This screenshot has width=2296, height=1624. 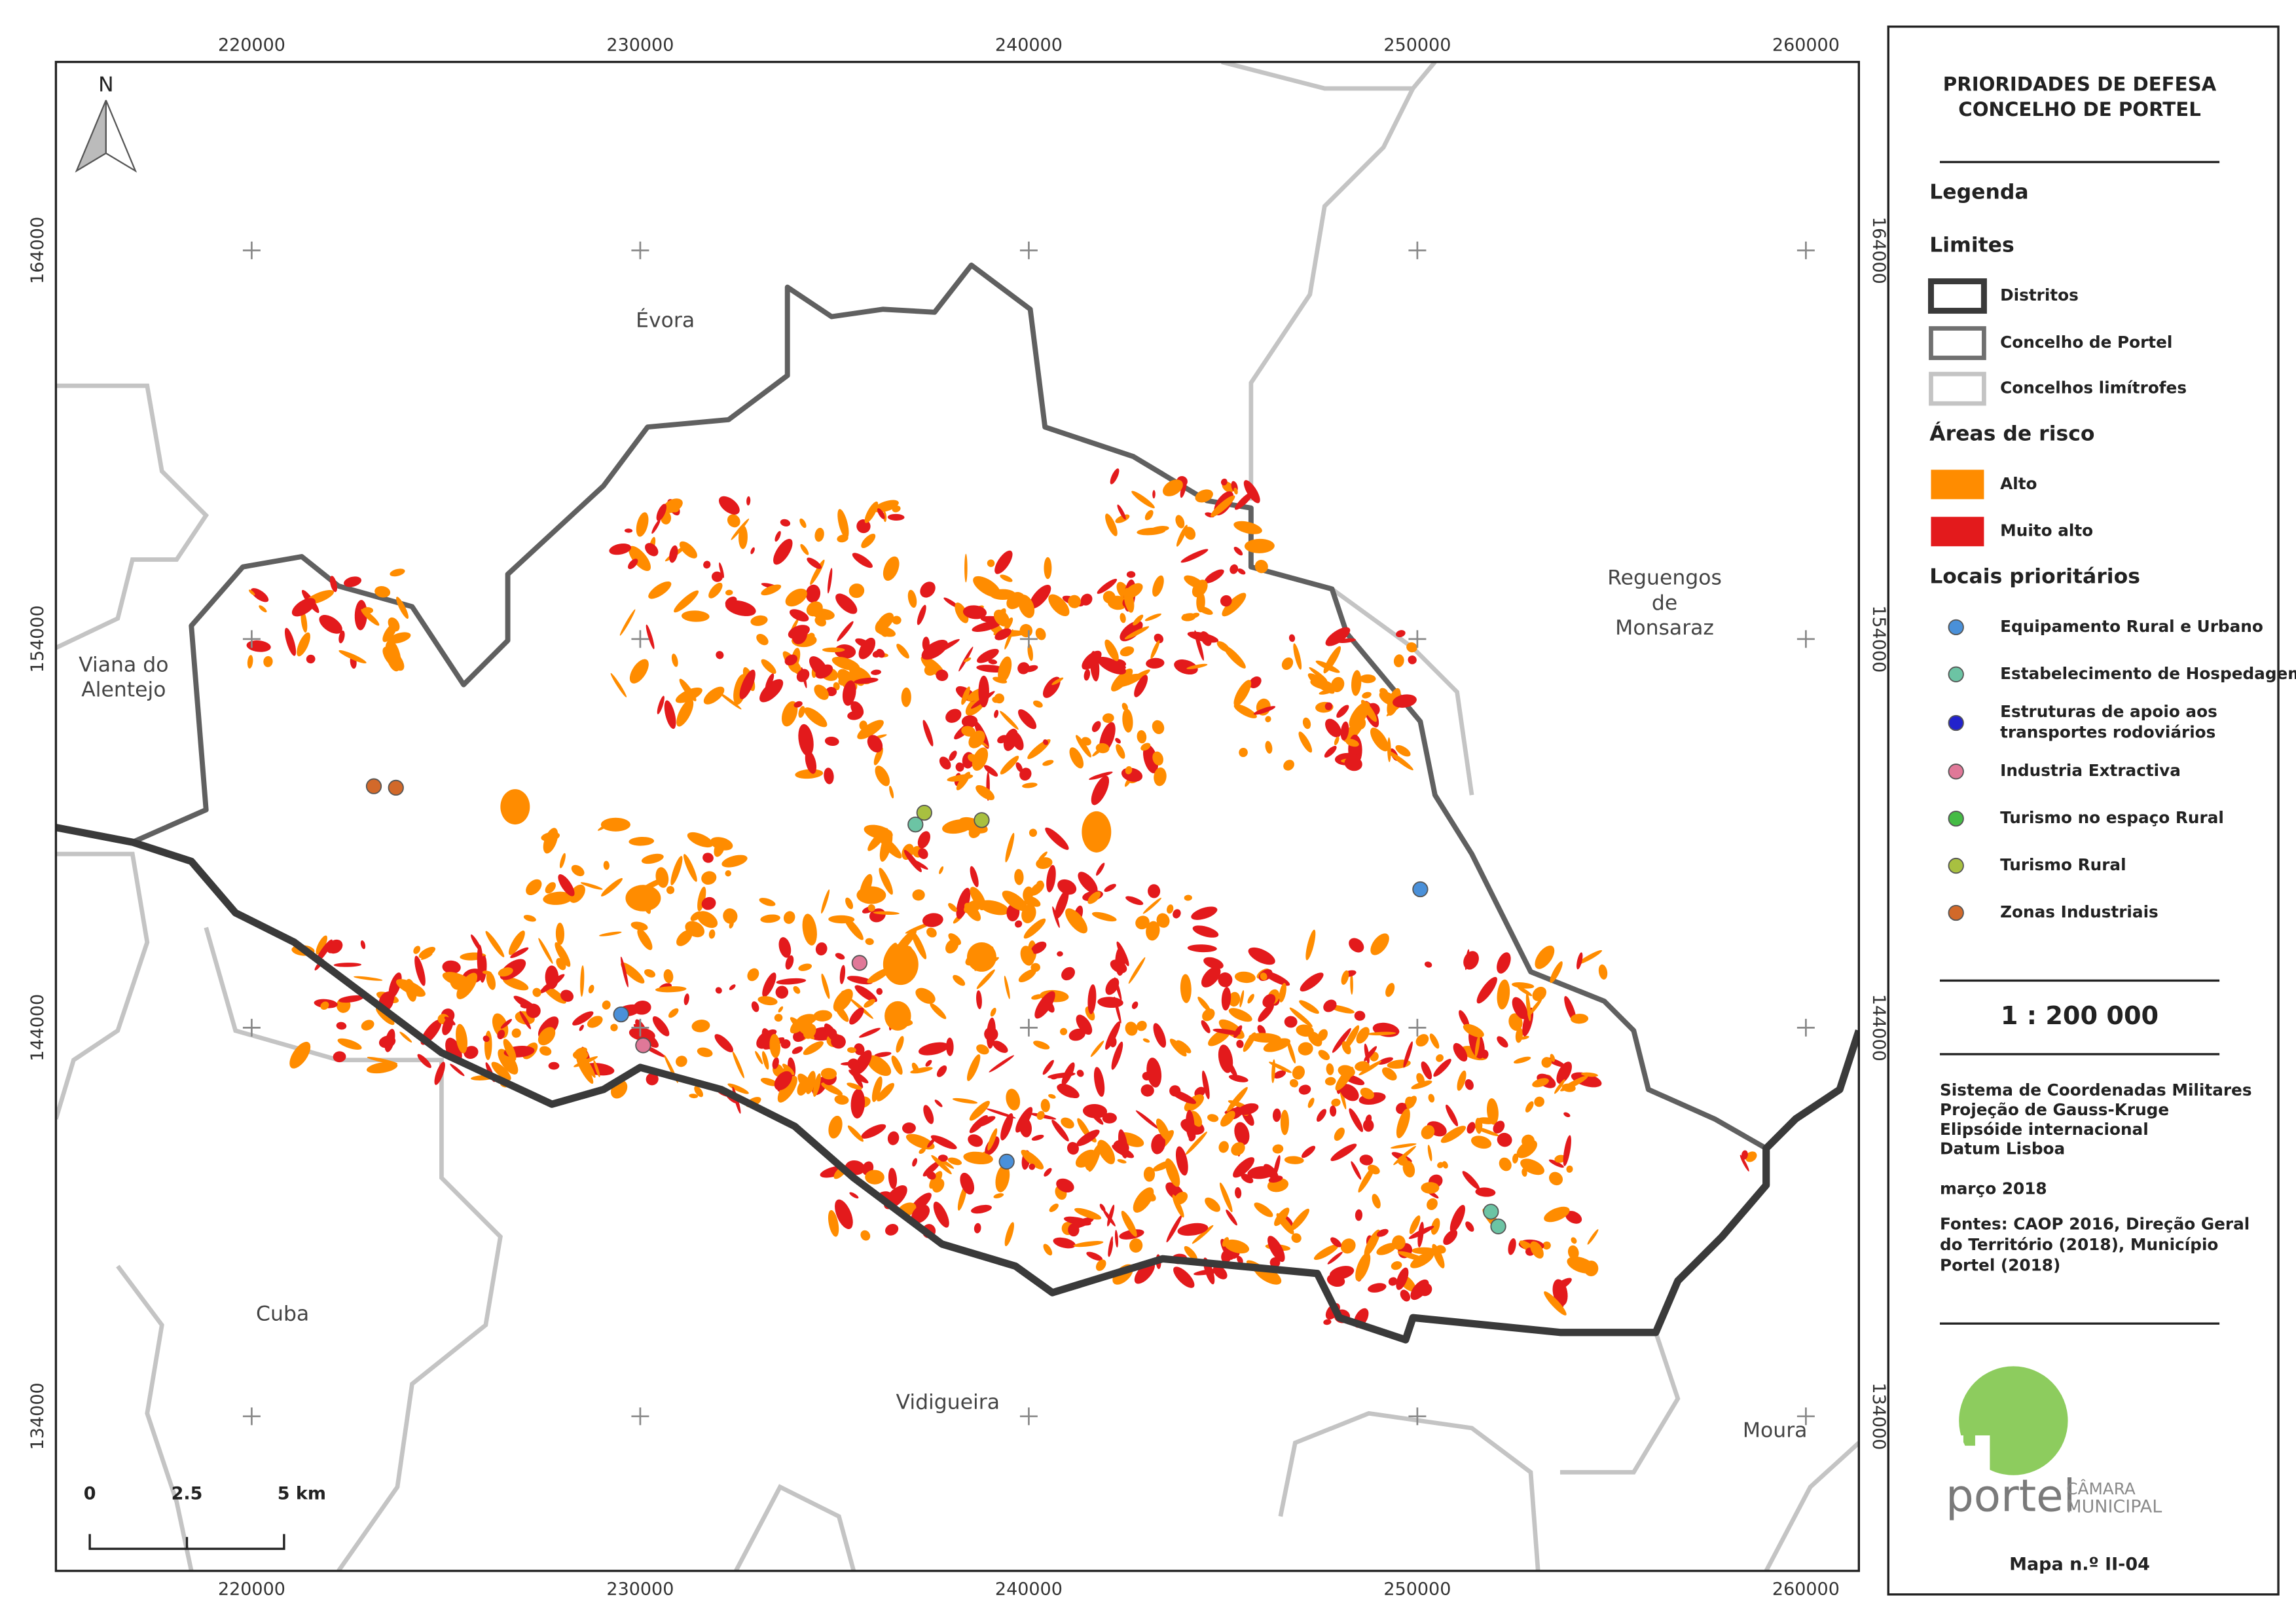 What do you see at coordinates (123, 690) in the screenshot?
I see `place-name: Alentejo` at bounding box center [123, 690].